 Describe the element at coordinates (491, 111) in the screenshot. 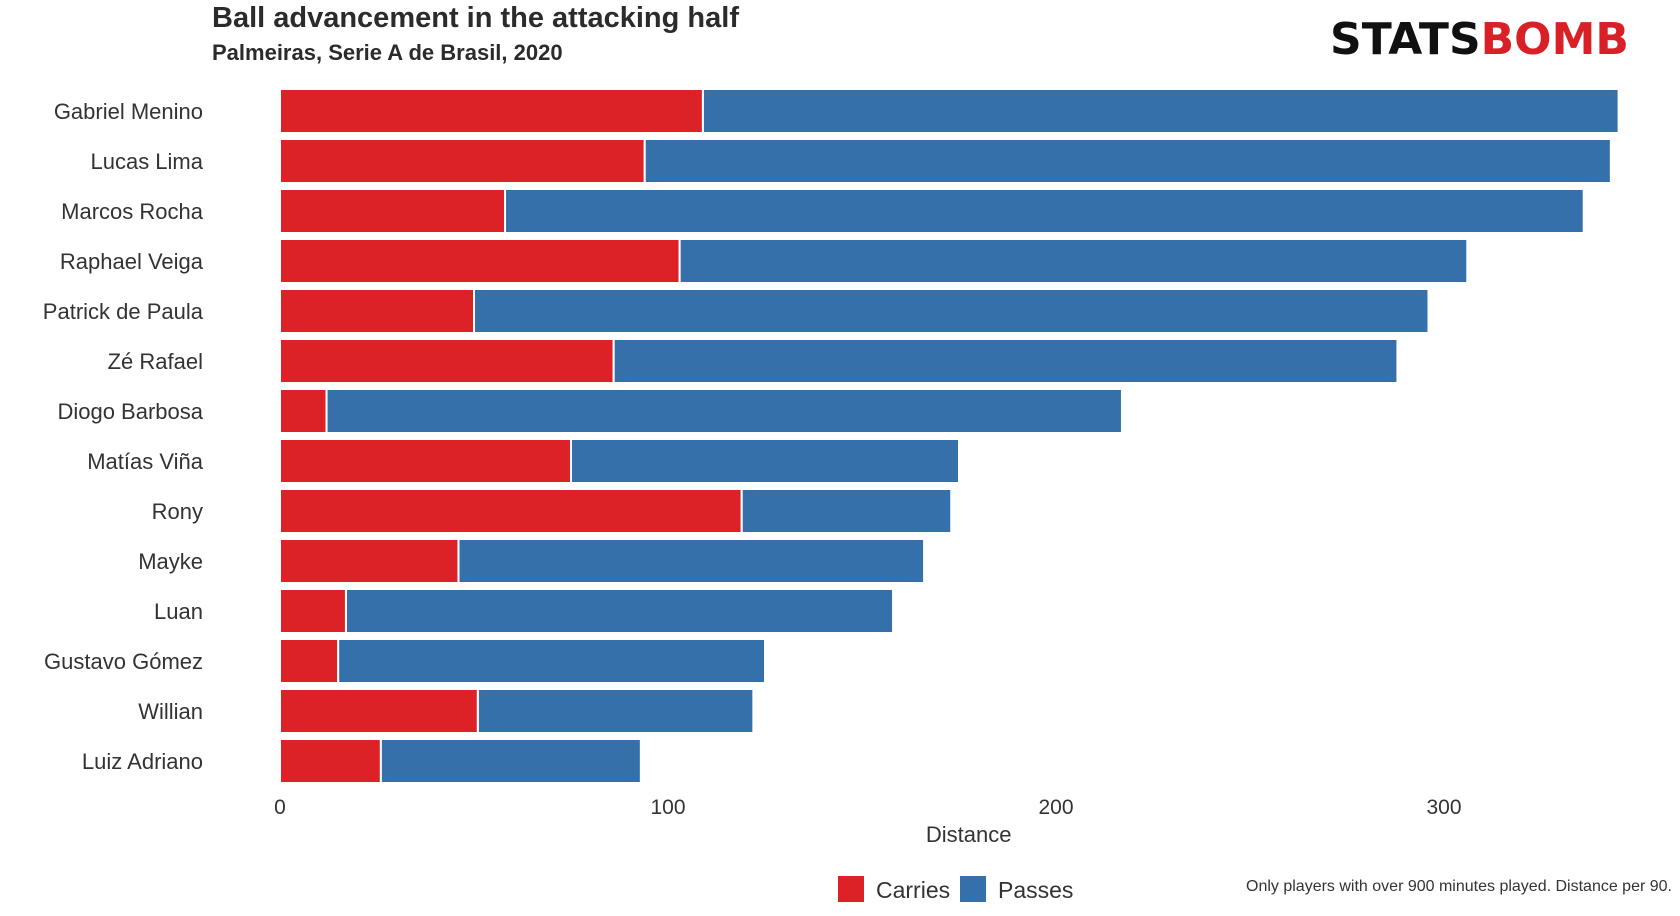

I see `bar-carries-gabriel-menino` at that location.